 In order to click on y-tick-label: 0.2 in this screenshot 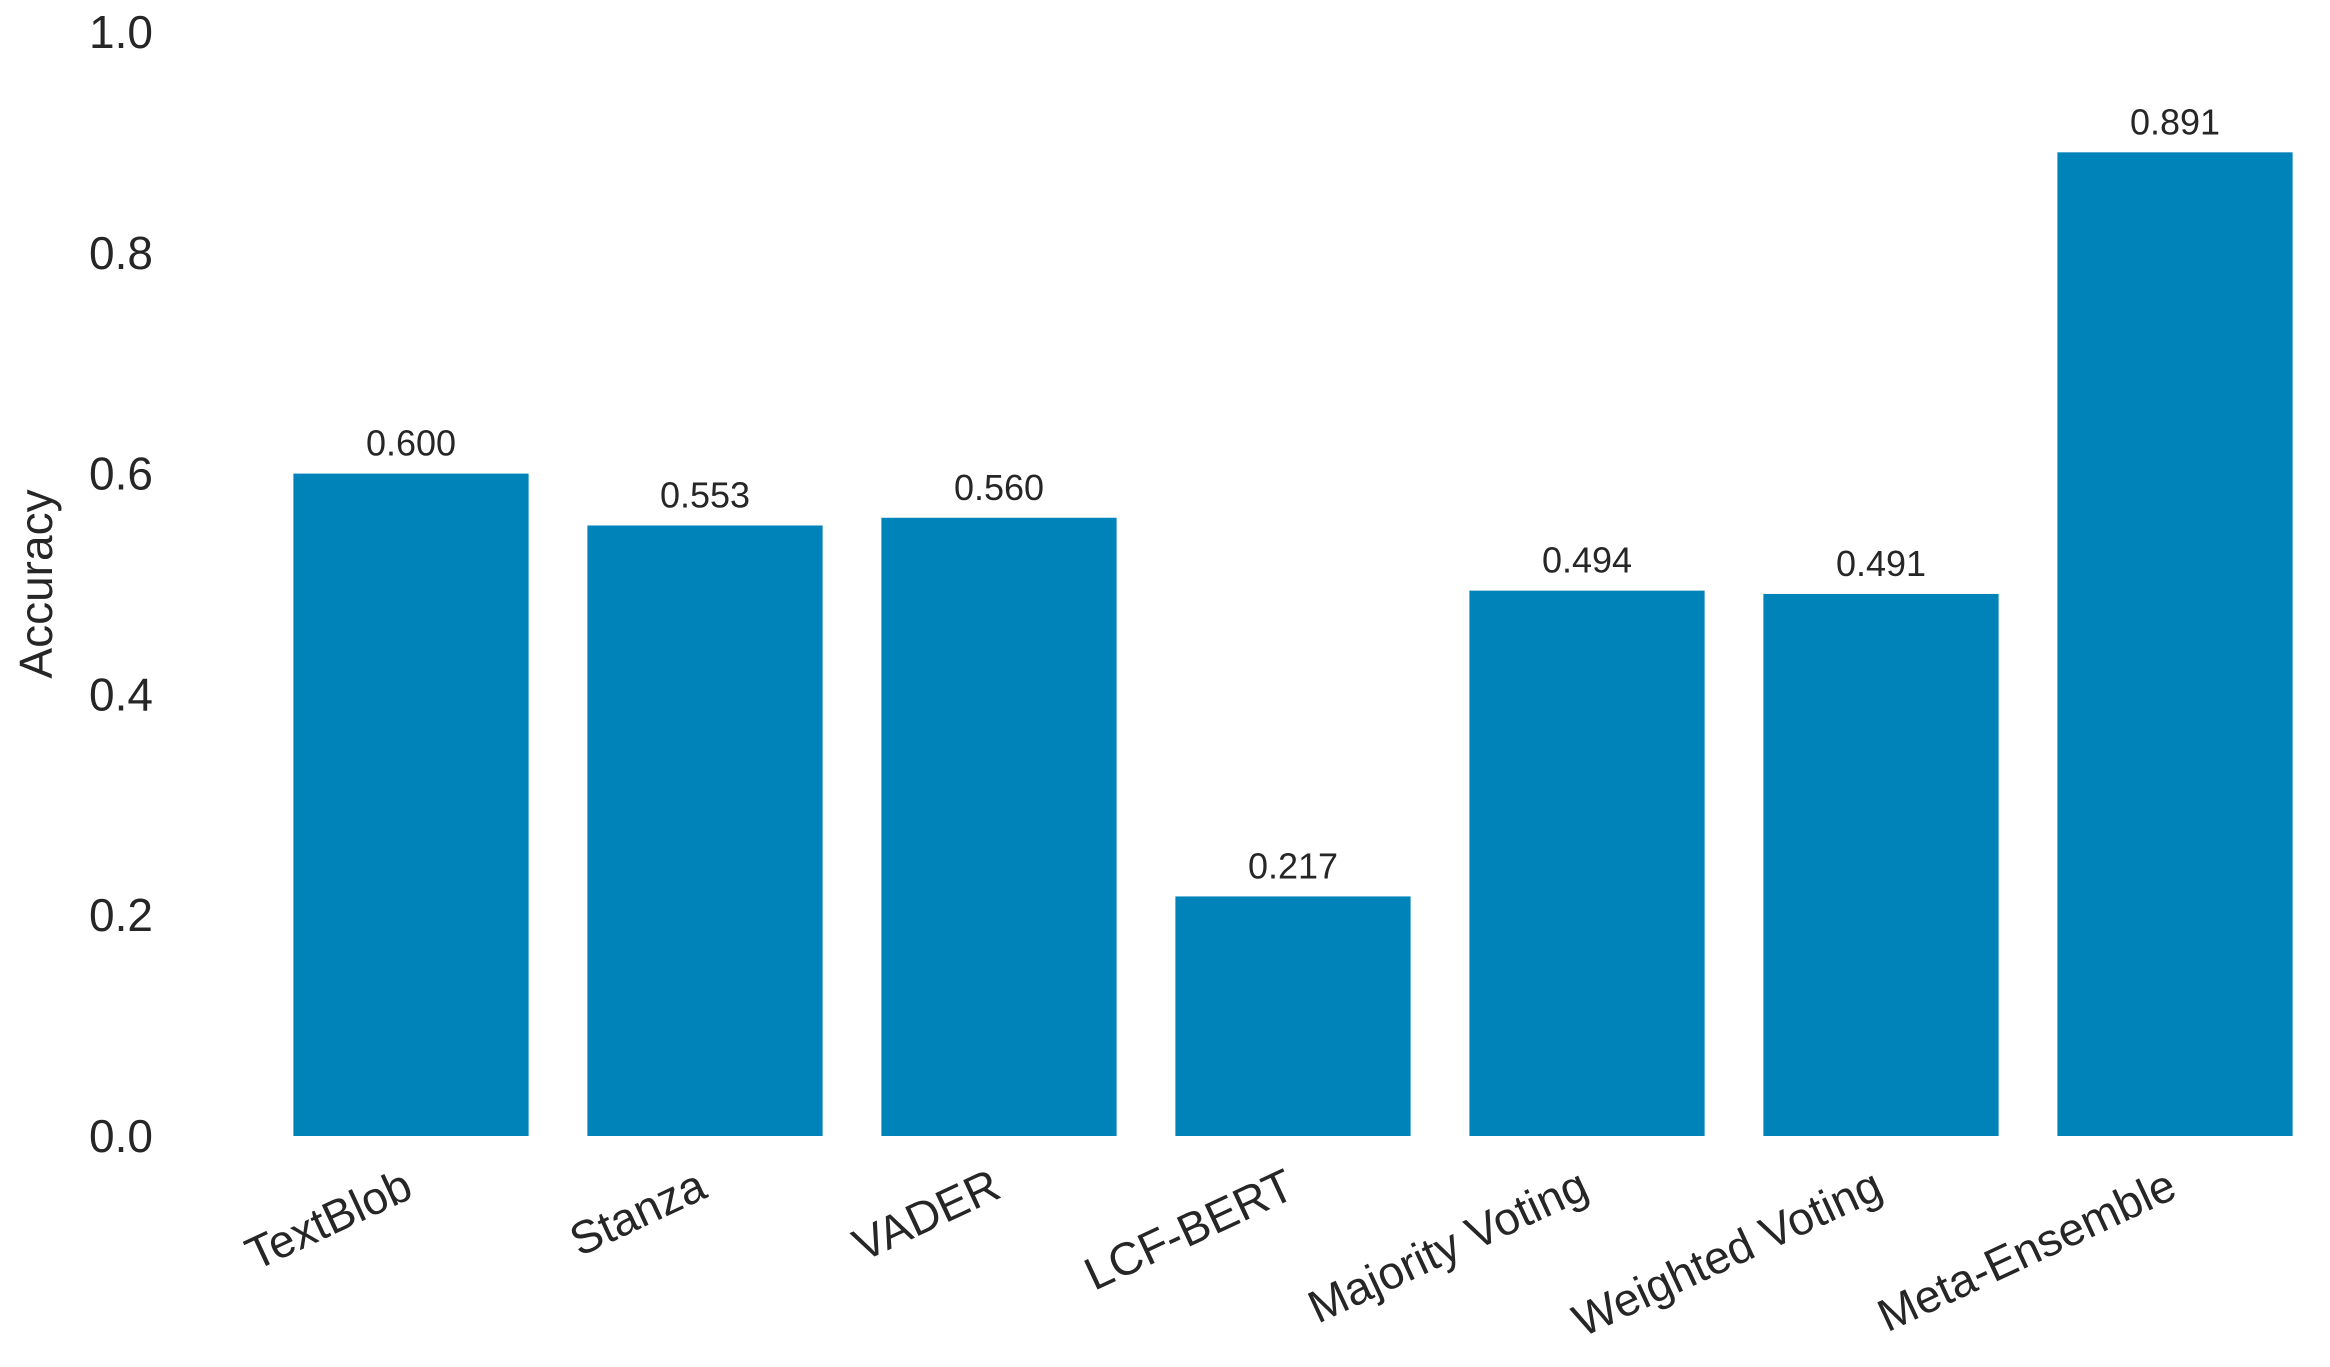, I will do `click(121, 915)`.